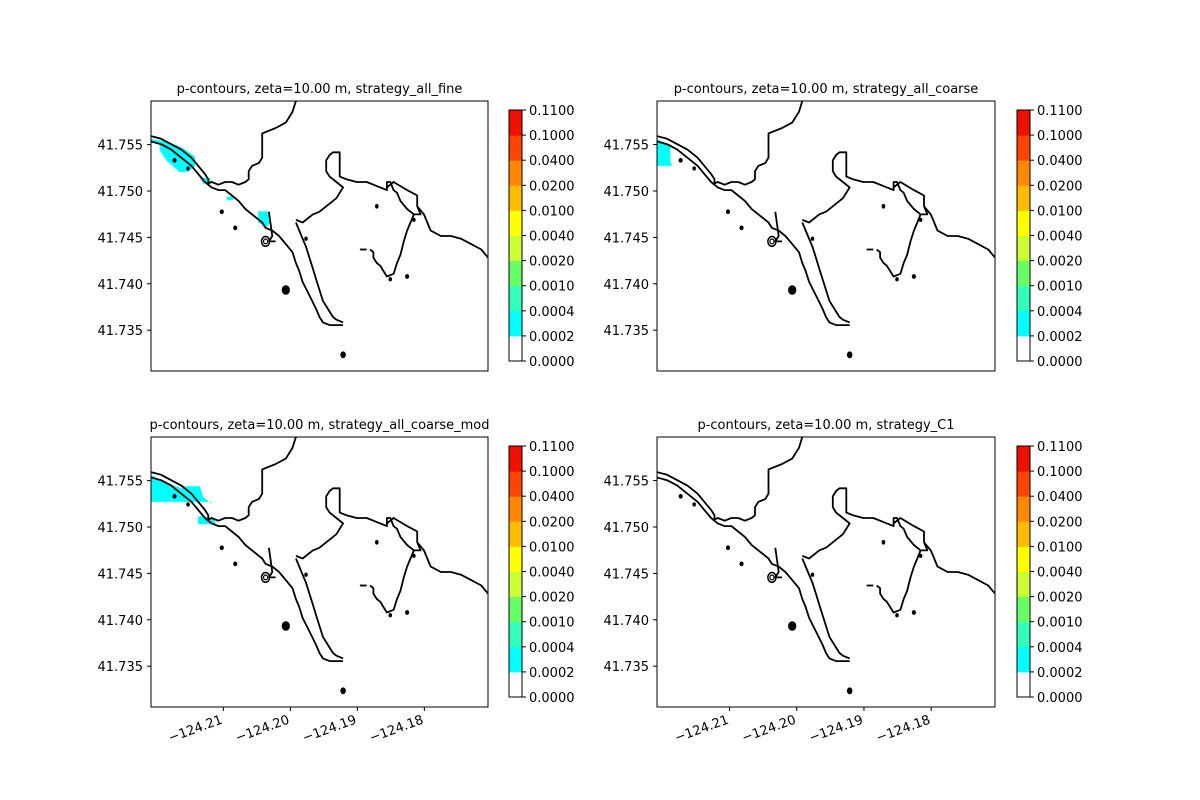 This screenshot has height=800, width=1200. What do you see at coordinates (173, 156) in the screenshot?
I see `contour-fill-region` at bounding box center [173, 156].